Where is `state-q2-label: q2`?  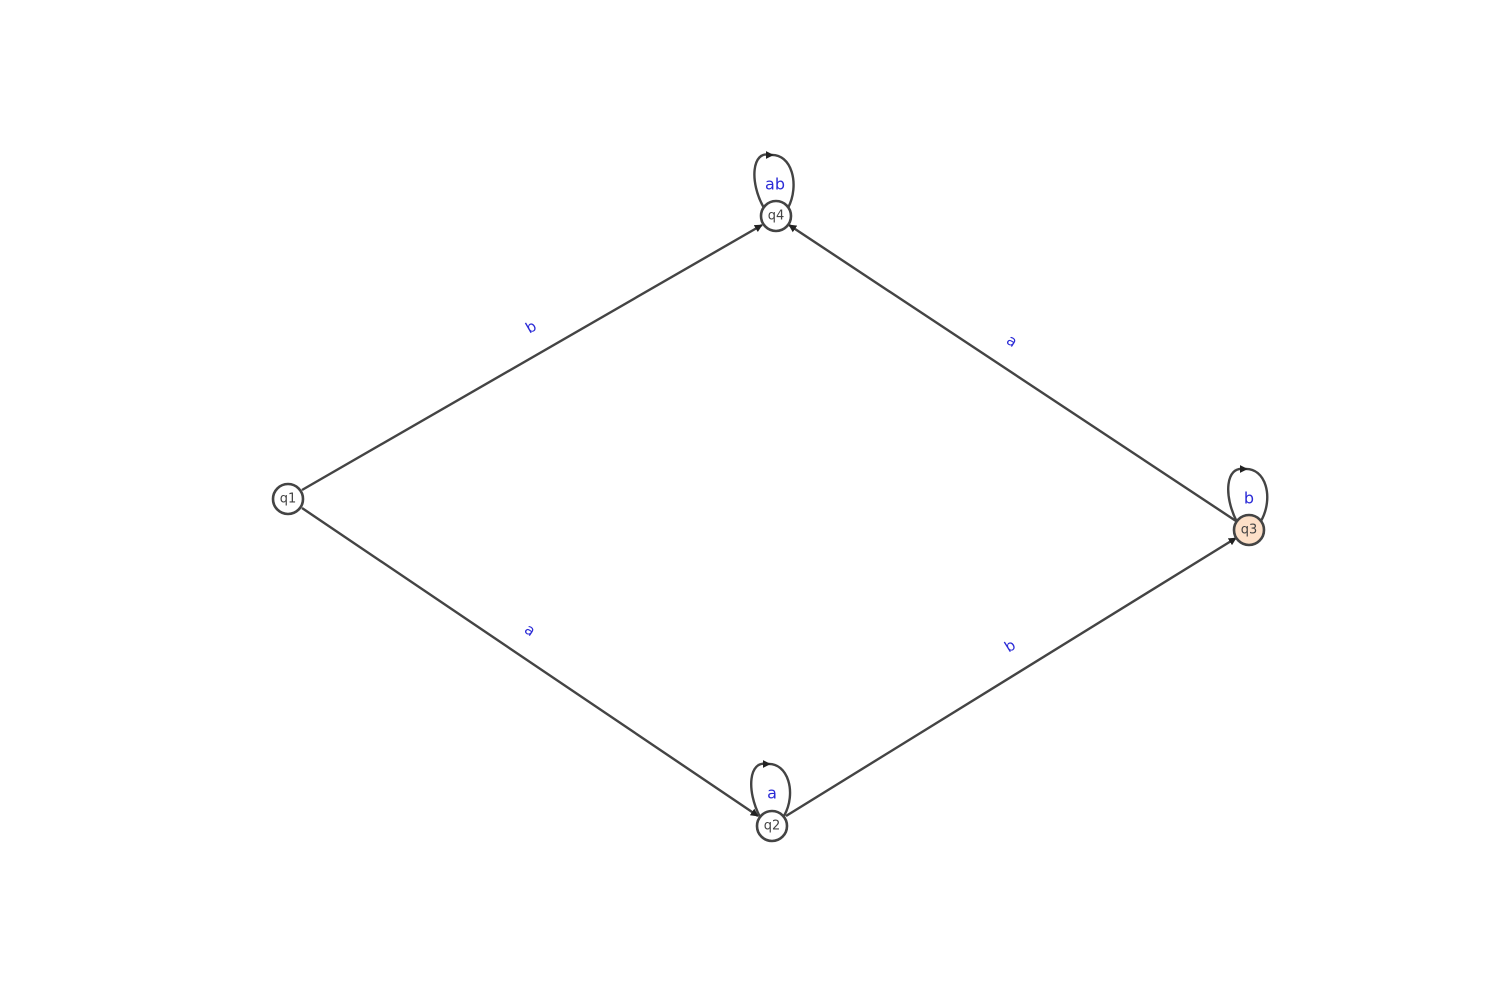
state-q2-label: q2 is located at coordinates (772, 826).